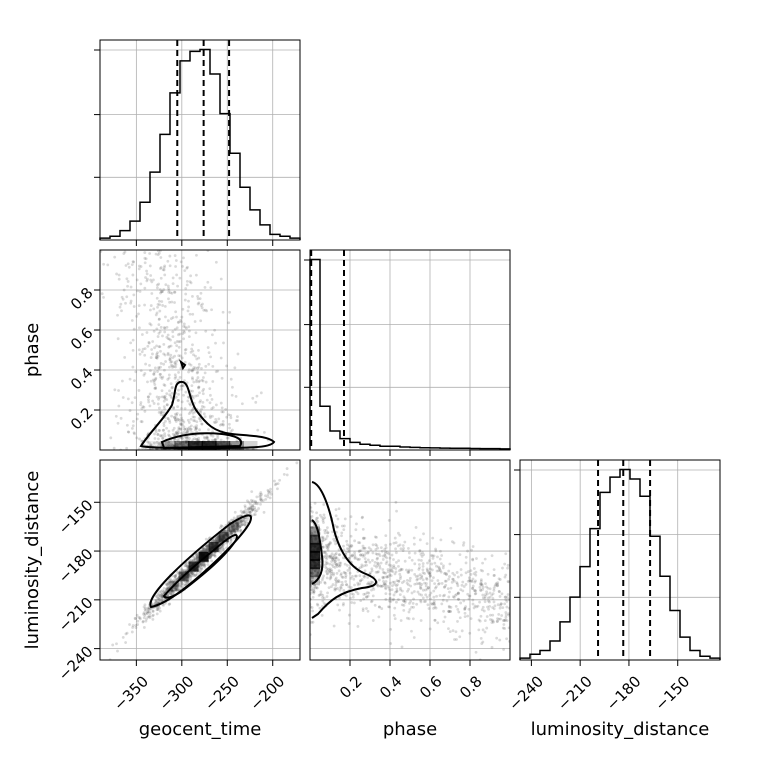  Describe the element at coordinates (410, 354) in the screenshot. I see `histogram-step-phase` at that location.